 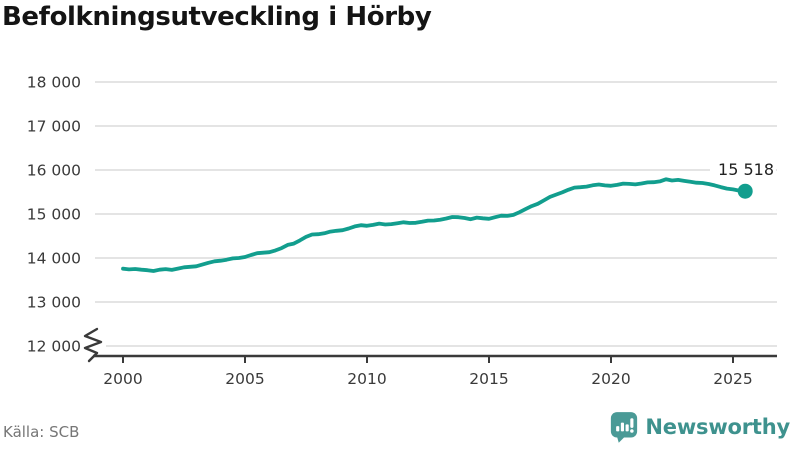 What do you see at coordinates (54, 171) in the screenshot?
I see `y-tick-label: 16 000` at bounding box center [54, 171].